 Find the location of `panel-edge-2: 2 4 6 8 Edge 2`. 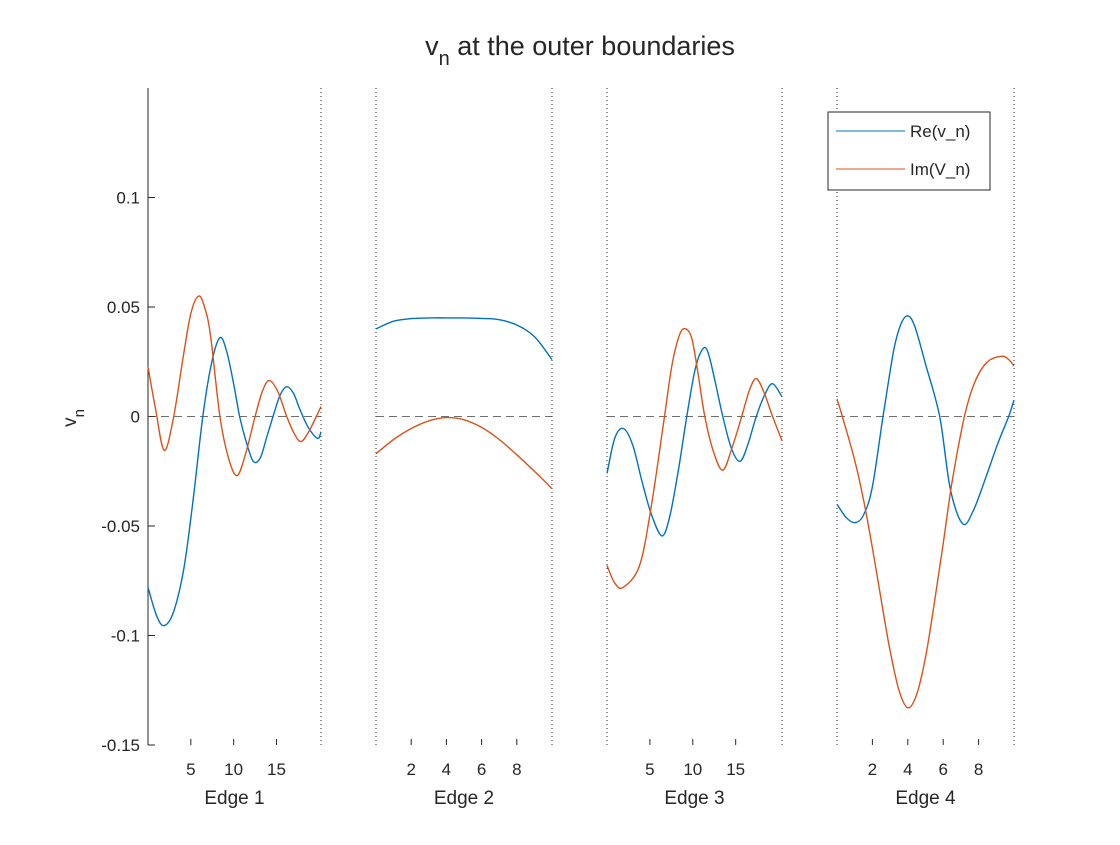

panel-edge-2: 2 4 6 8 Edge 2 is located at coordinates (464, 448).